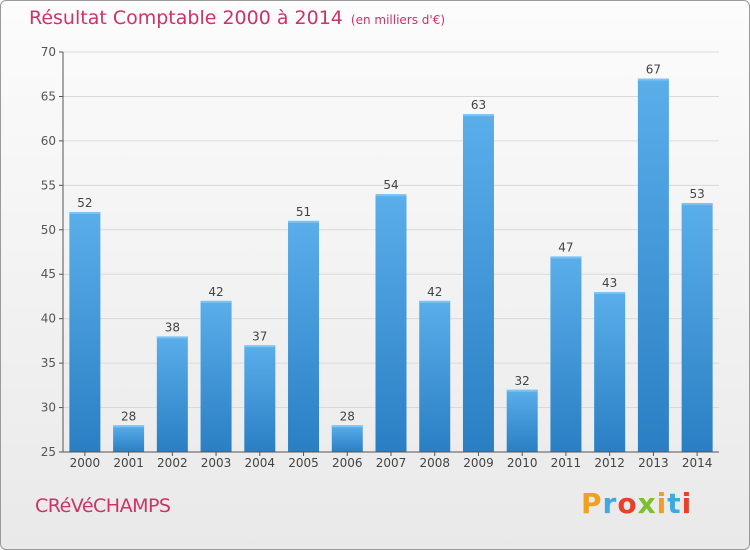  Describe the element at coordinates (48, 452) in the screenshot. I see `y-tick-label: 25` at that location.